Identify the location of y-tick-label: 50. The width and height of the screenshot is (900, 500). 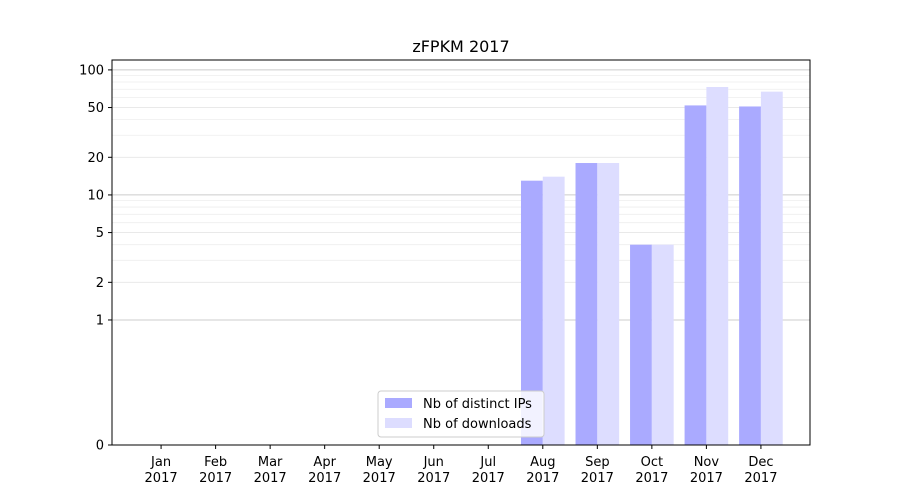
(95, 108).